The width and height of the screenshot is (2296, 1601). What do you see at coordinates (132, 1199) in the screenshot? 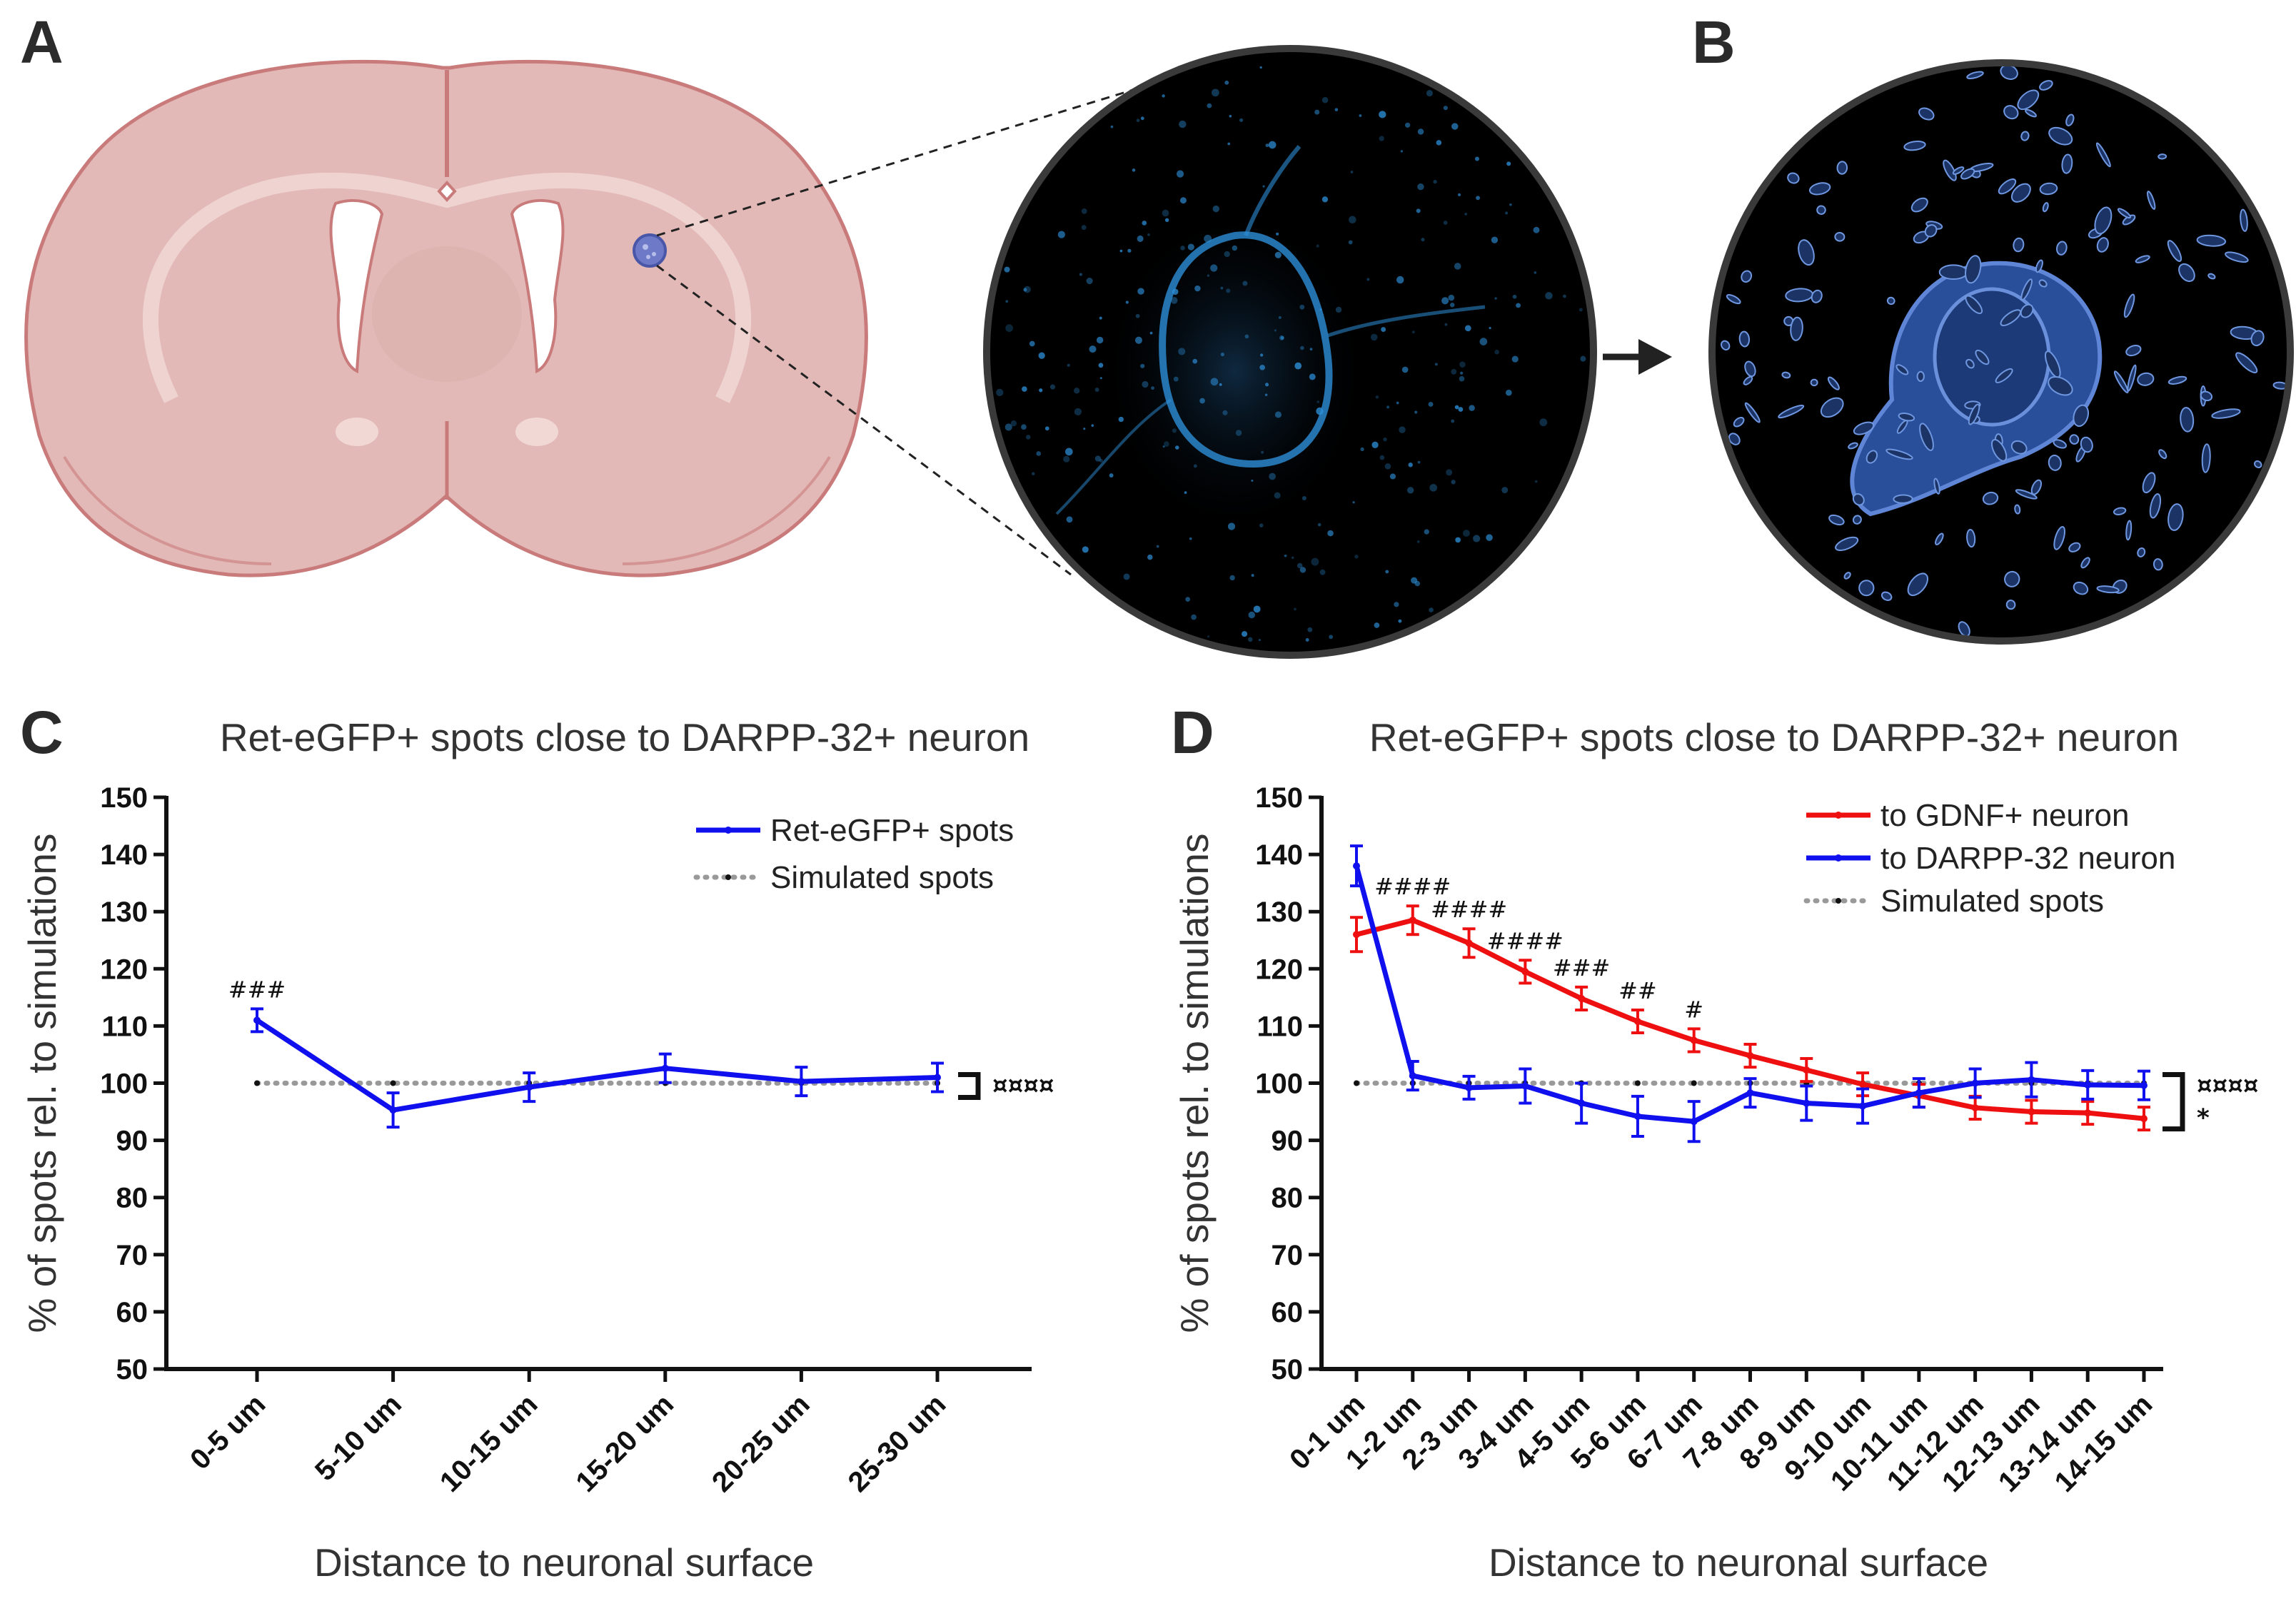
I see `y-tick-label: 80` at bounding box center [132, 1199].